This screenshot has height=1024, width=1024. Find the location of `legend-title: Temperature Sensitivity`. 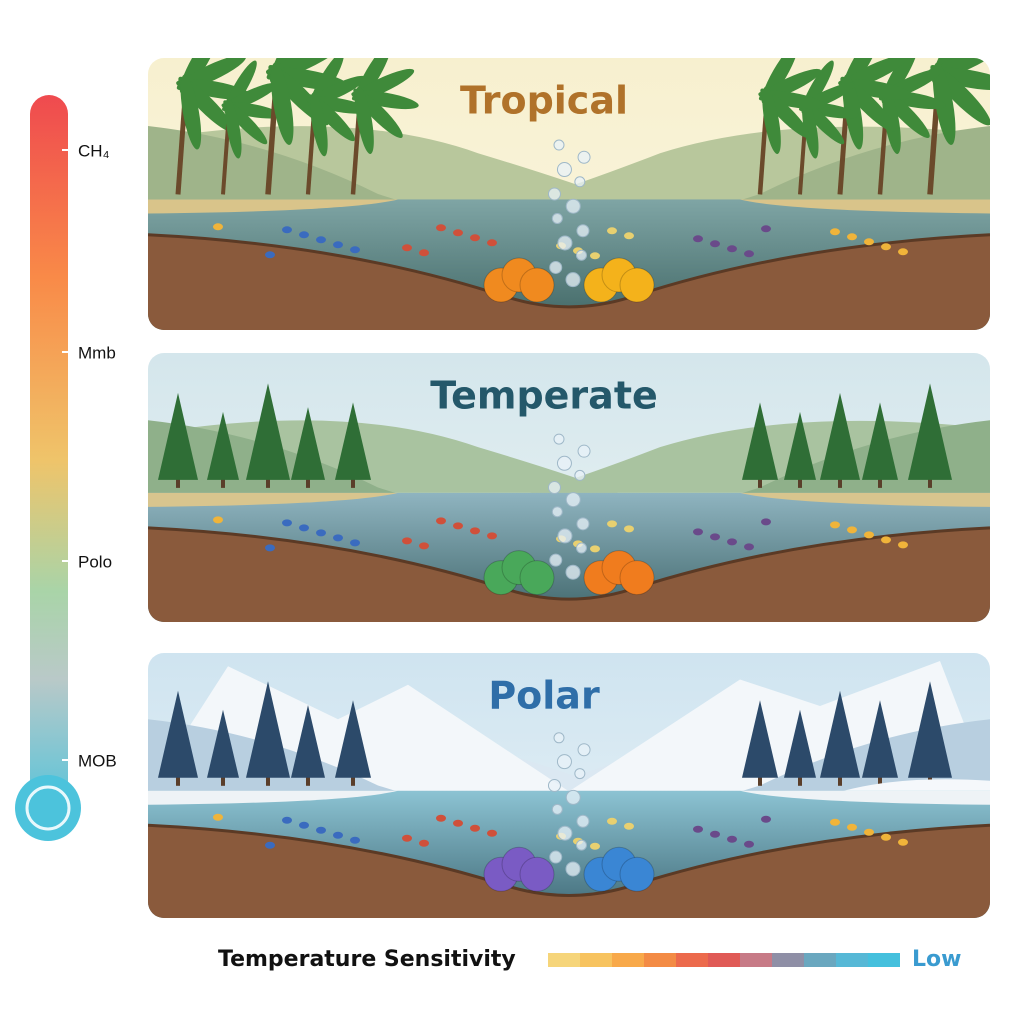

legend-title: Temperature Sensitivity is located at coordinates (367, 959).